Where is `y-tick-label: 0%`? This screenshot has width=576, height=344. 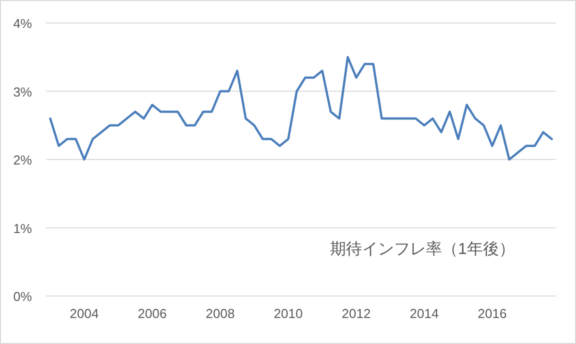
y-tick-label: 0% is located at coordinates (22, 296).